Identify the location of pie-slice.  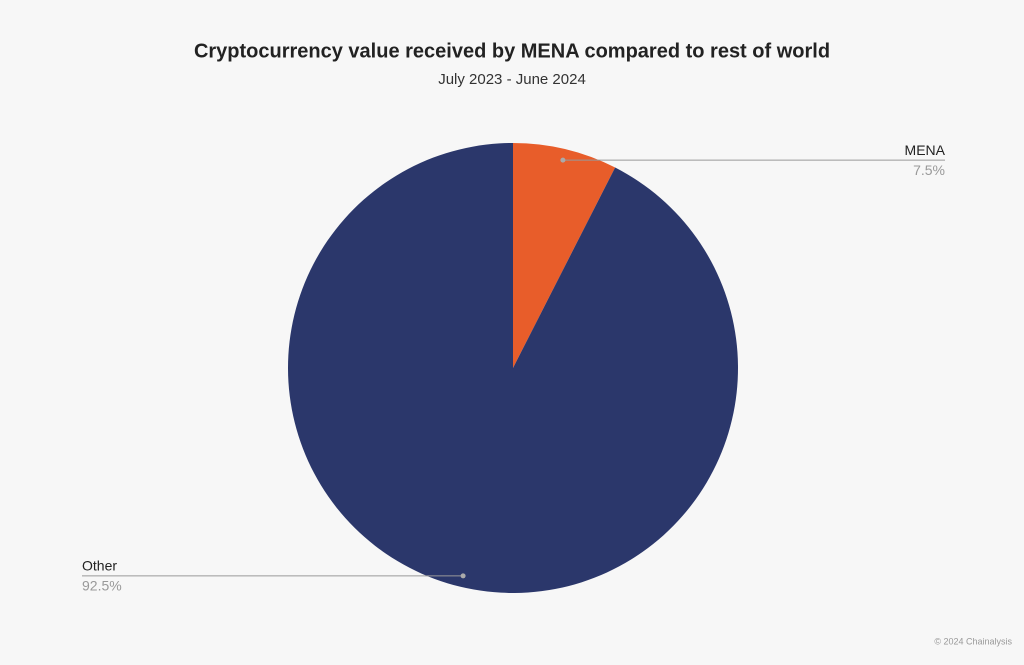
(564, 255).